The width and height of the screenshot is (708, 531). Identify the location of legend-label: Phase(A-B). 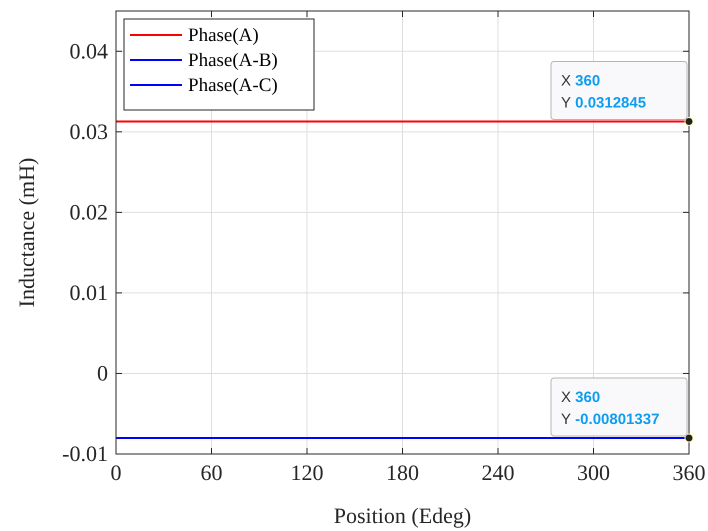
(233, 60).